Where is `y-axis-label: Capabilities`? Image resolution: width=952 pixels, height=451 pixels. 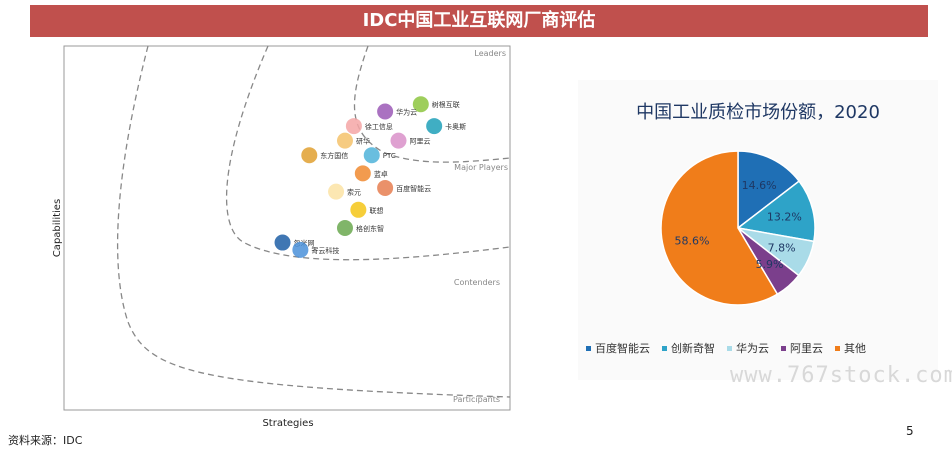
y-axis-label: Capabilities is located at coordinates (57, 228).